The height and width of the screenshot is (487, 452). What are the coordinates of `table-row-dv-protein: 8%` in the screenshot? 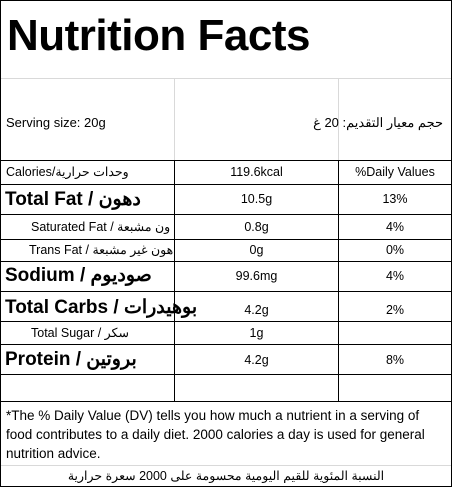 It's located at (395, 360).